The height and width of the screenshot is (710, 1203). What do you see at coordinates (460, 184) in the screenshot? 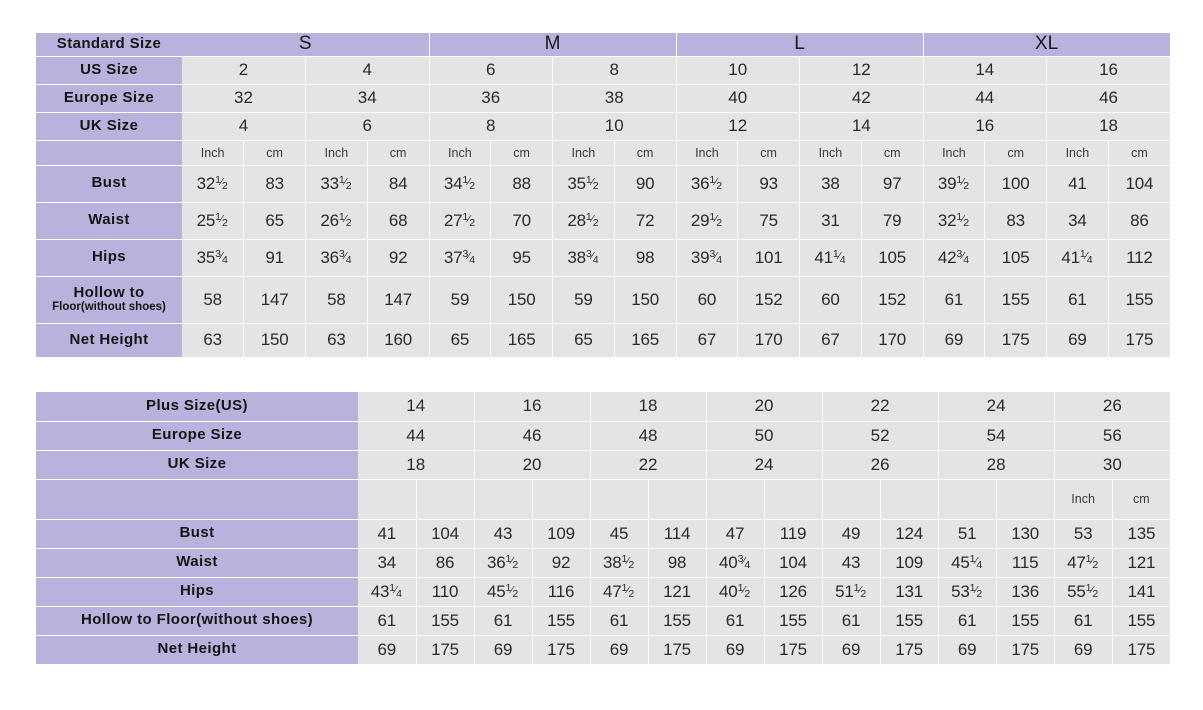
I see `measurement-cell: 341⁄2` at bounding box center [460, 184].